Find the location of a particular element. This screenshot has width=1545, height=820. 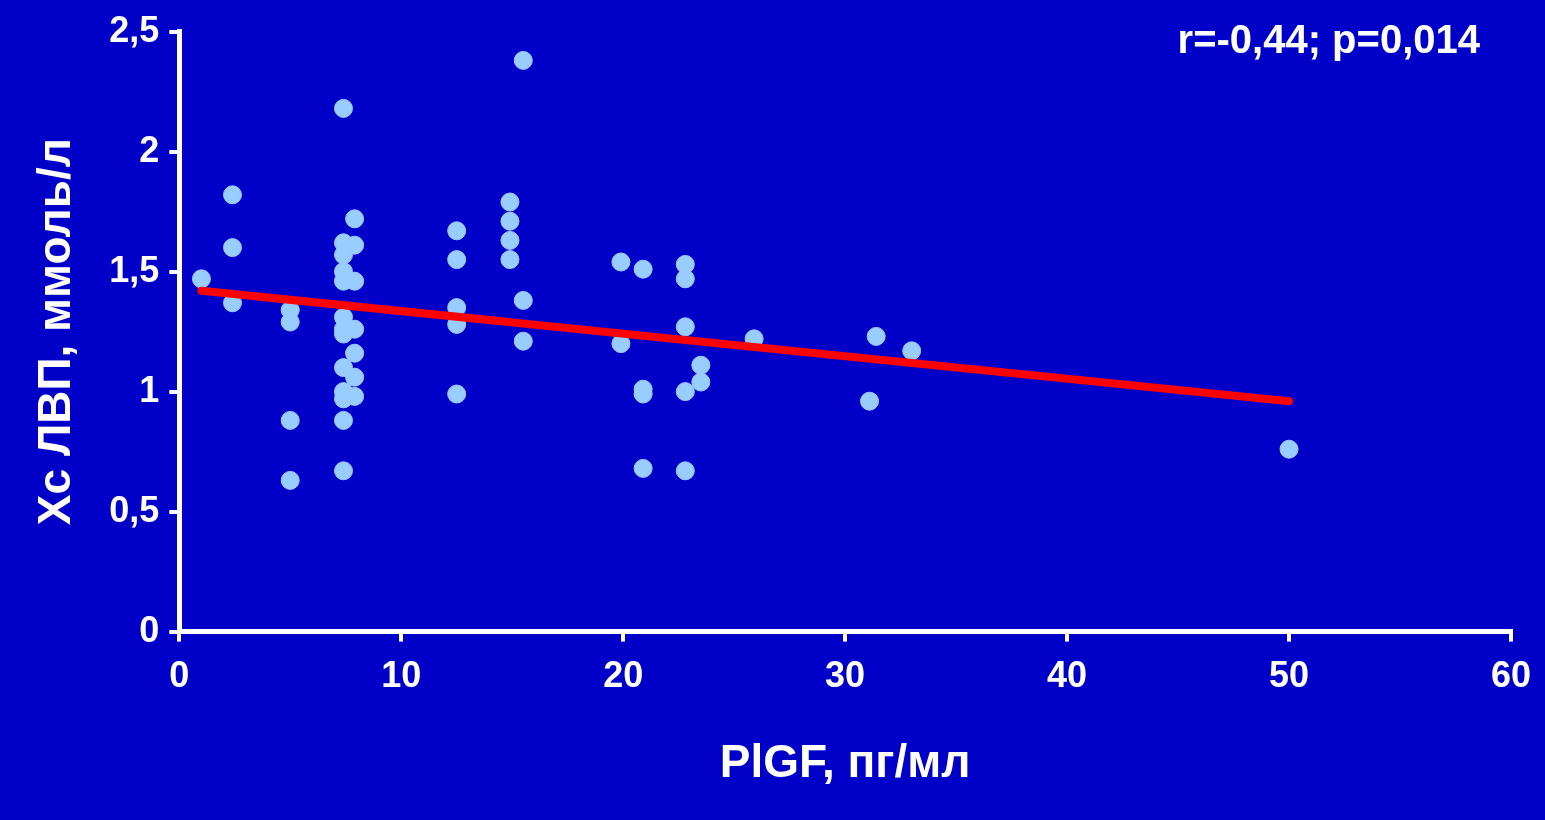

x-tick-label: 30 is located at coordinates (845, 675).